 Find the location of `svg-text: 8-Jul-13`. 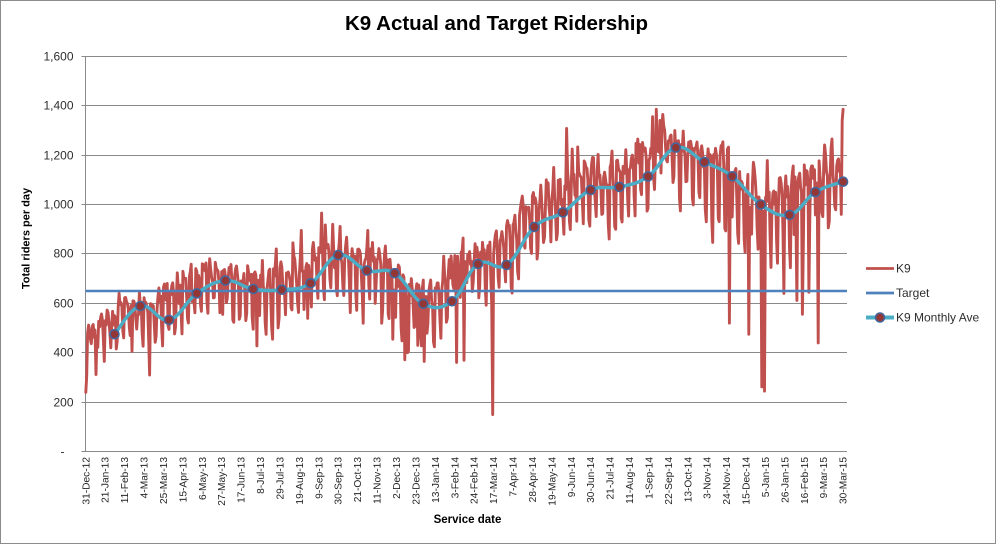

svg-text: 8-Jul-13 is located at coordinates (261, 475).